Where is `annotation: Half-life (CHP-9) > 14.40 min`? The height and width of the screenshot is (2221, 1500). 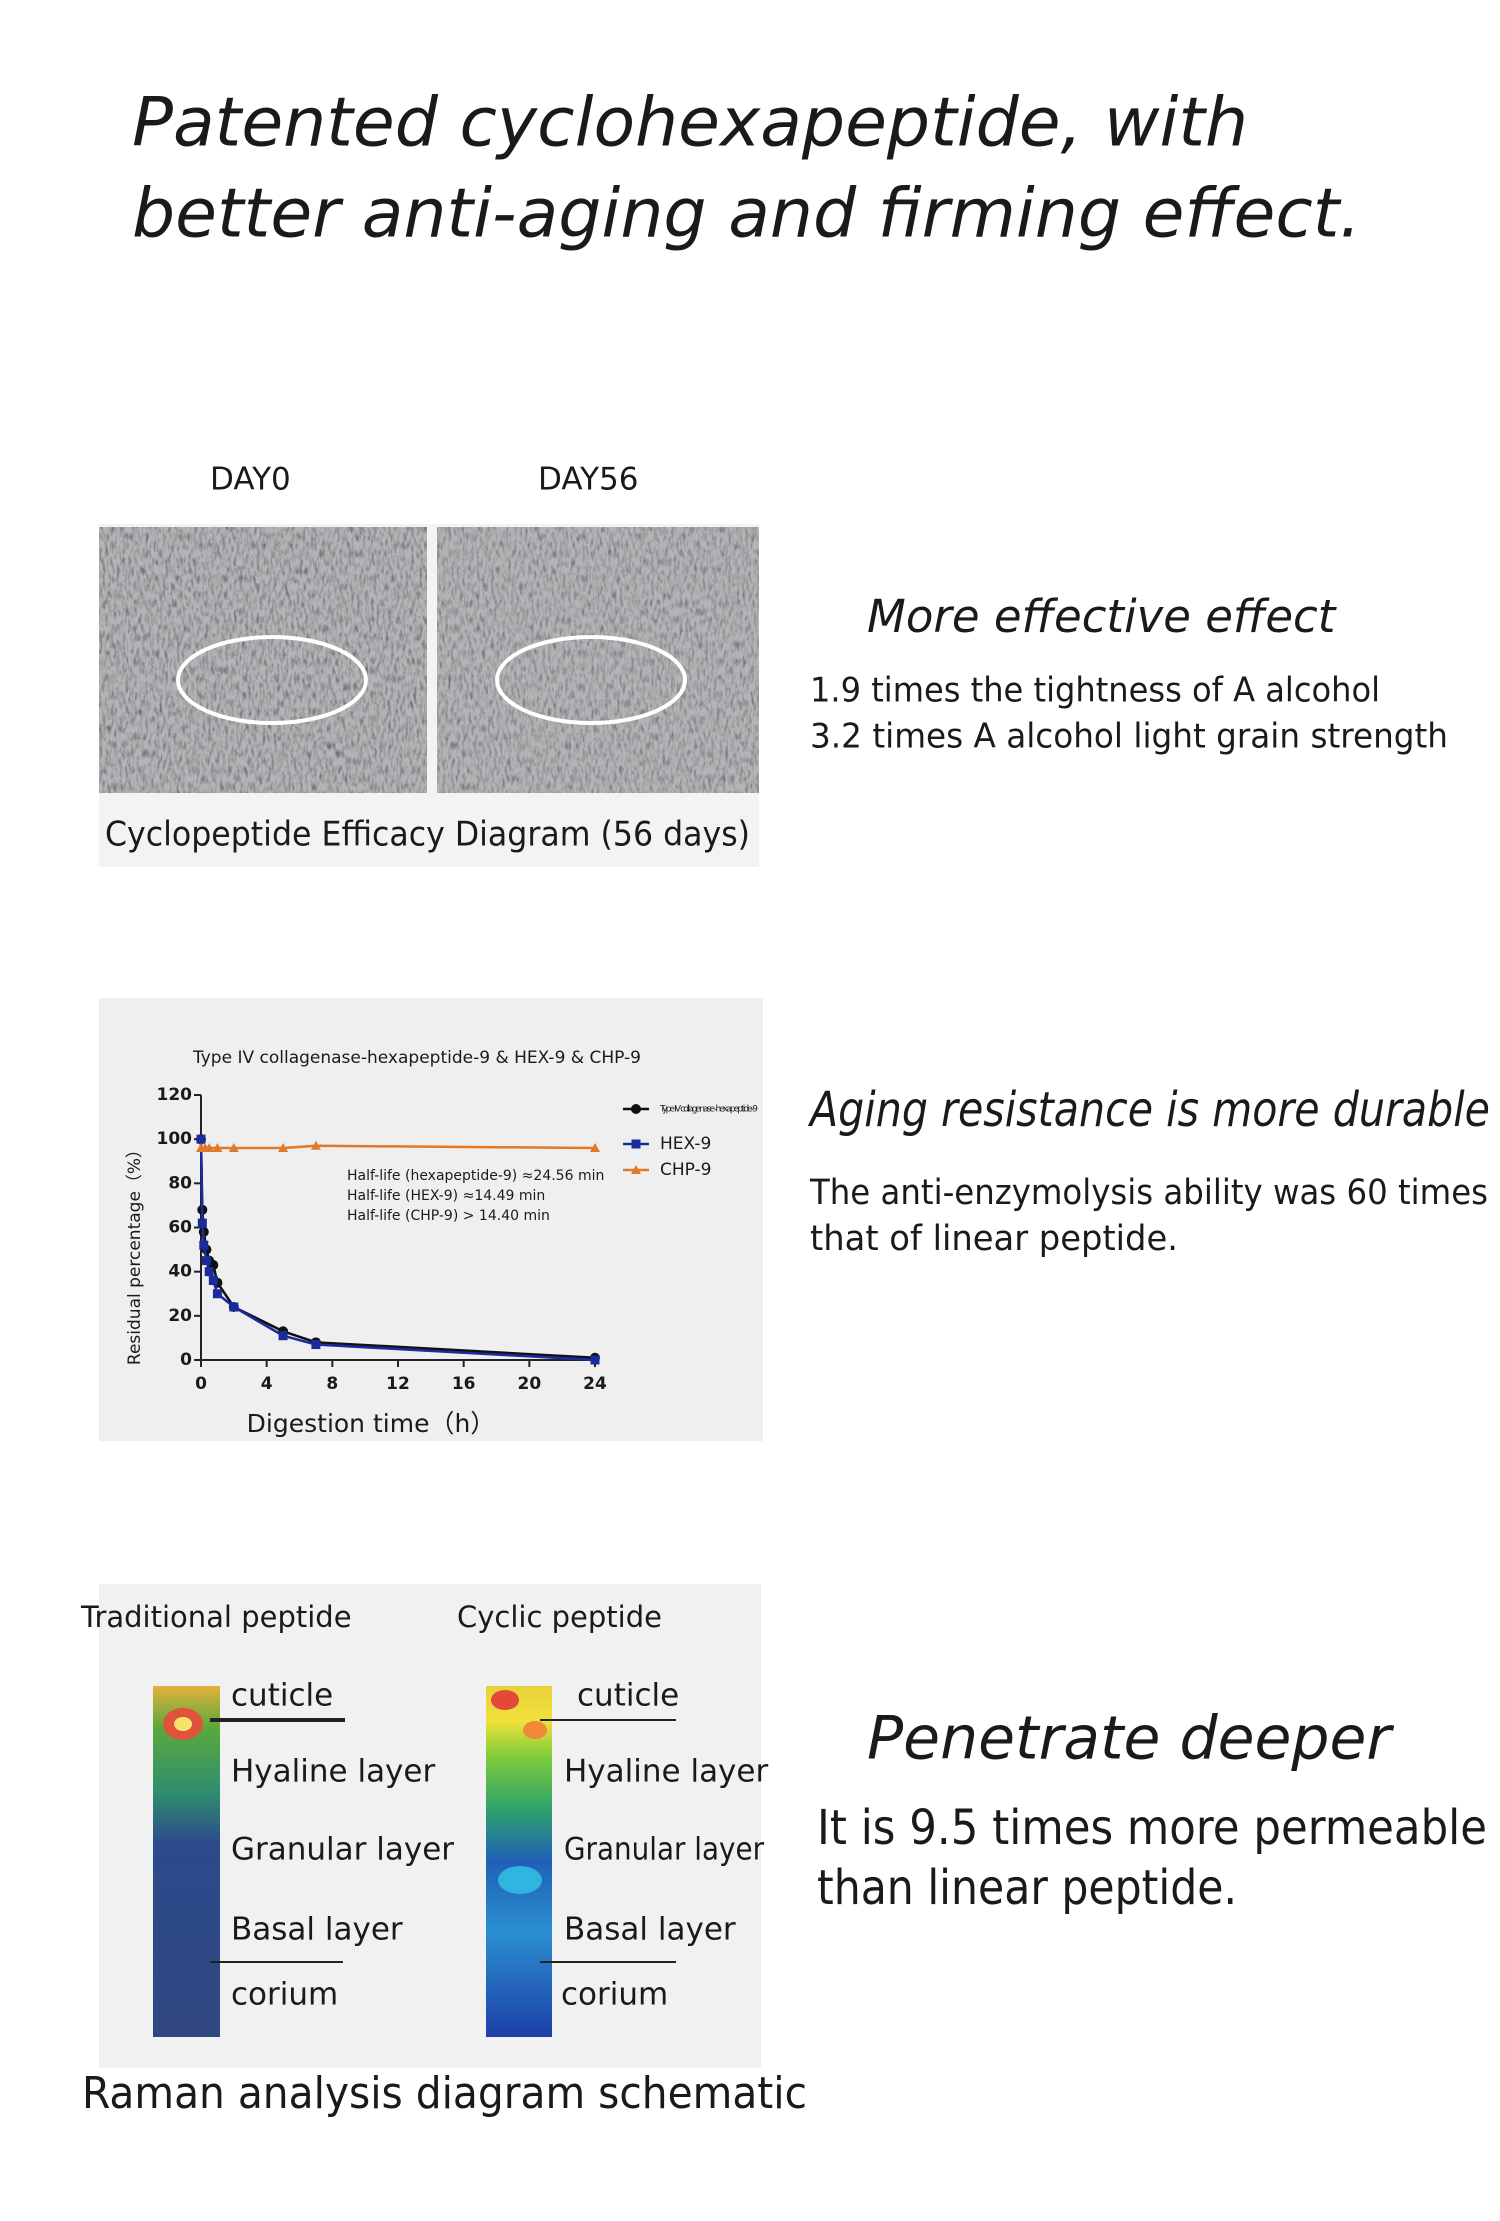 annotation: Half-life (CHP-9) > 14.40 min is located at coordinates (448, 1216).